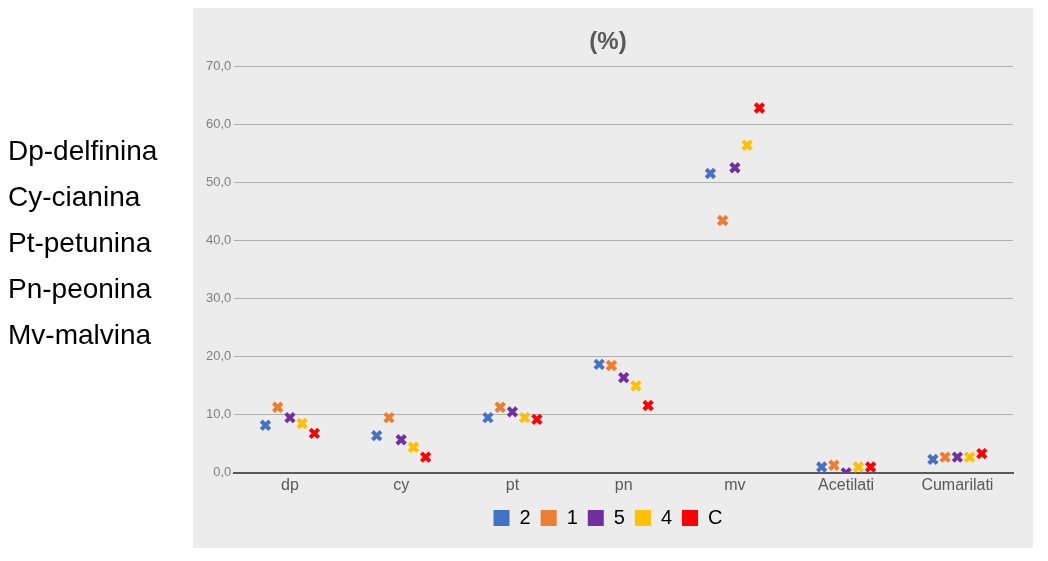  I want to click on text: Cy-cianina, so click(75, 197).